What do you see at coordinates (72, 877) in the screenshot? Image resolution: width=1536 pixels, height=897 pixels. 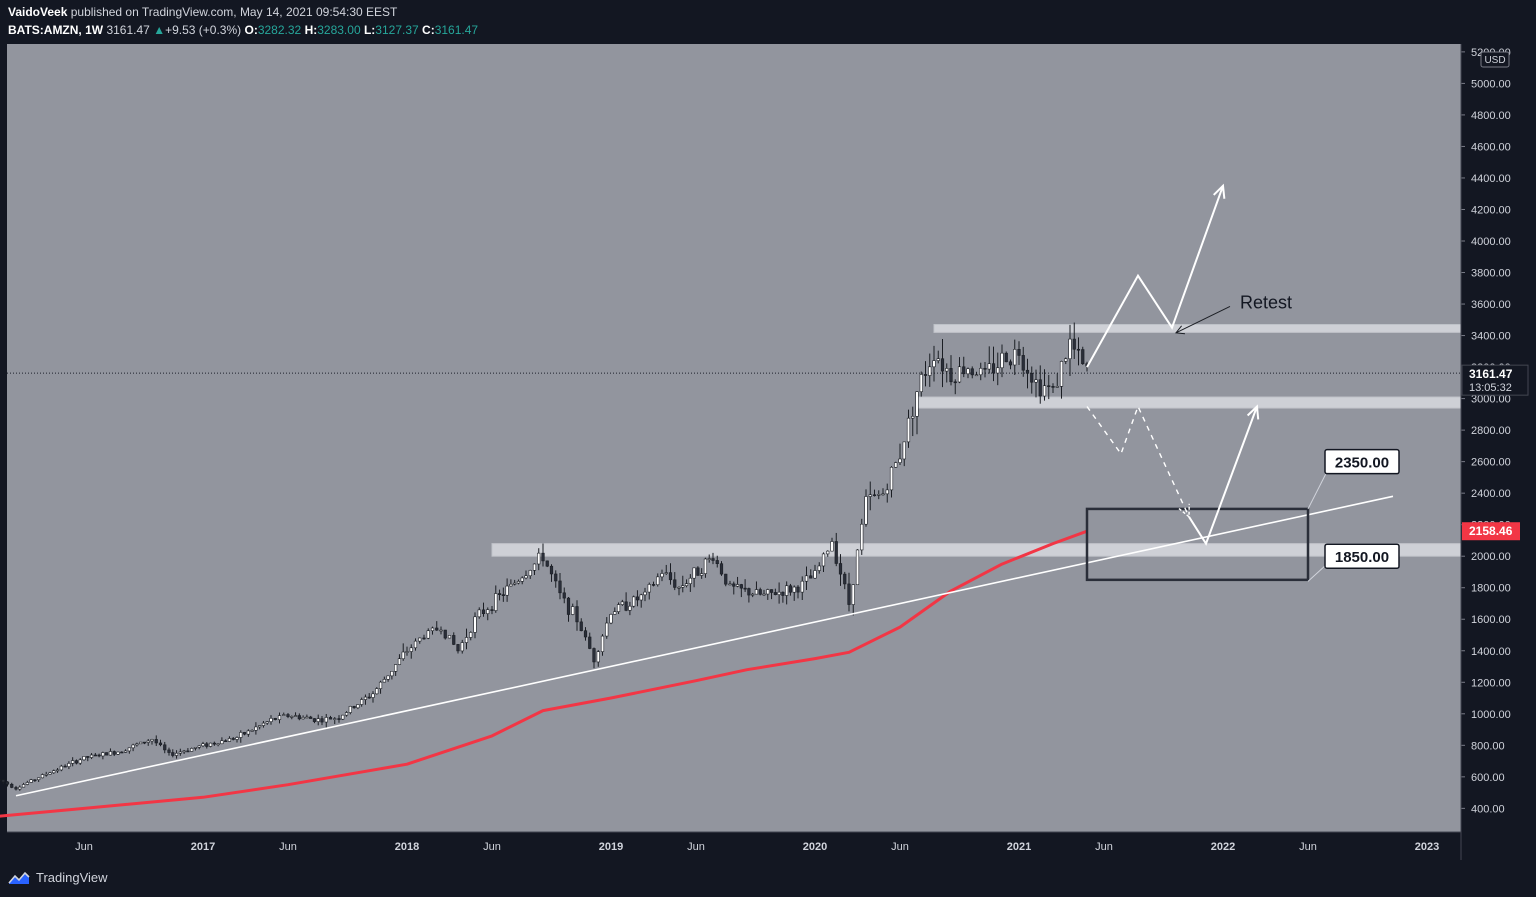 I see `brand-label: TradingView` at bounding box center [72, 877].